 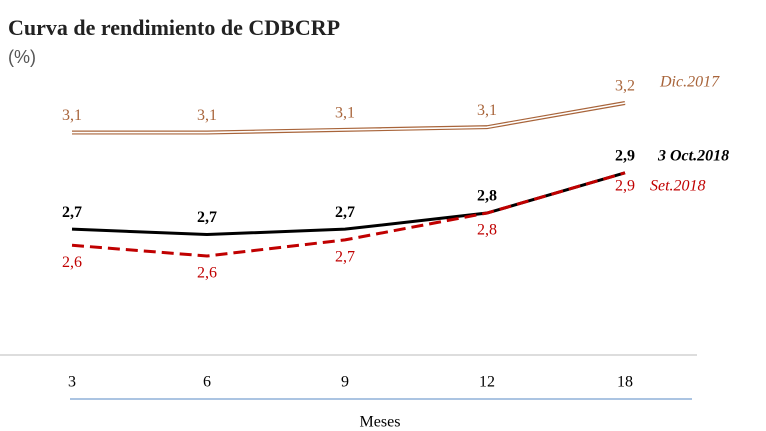 What do you see at coordinates (345, 382) in the screenshot?
I see `x-tick-label: 9` at bounding box center [345, 382].